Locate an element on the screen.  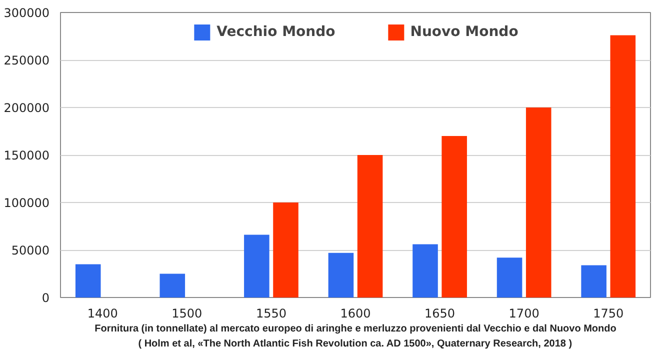
x-tick-label: 1650 is located at coordinates (440, 313).